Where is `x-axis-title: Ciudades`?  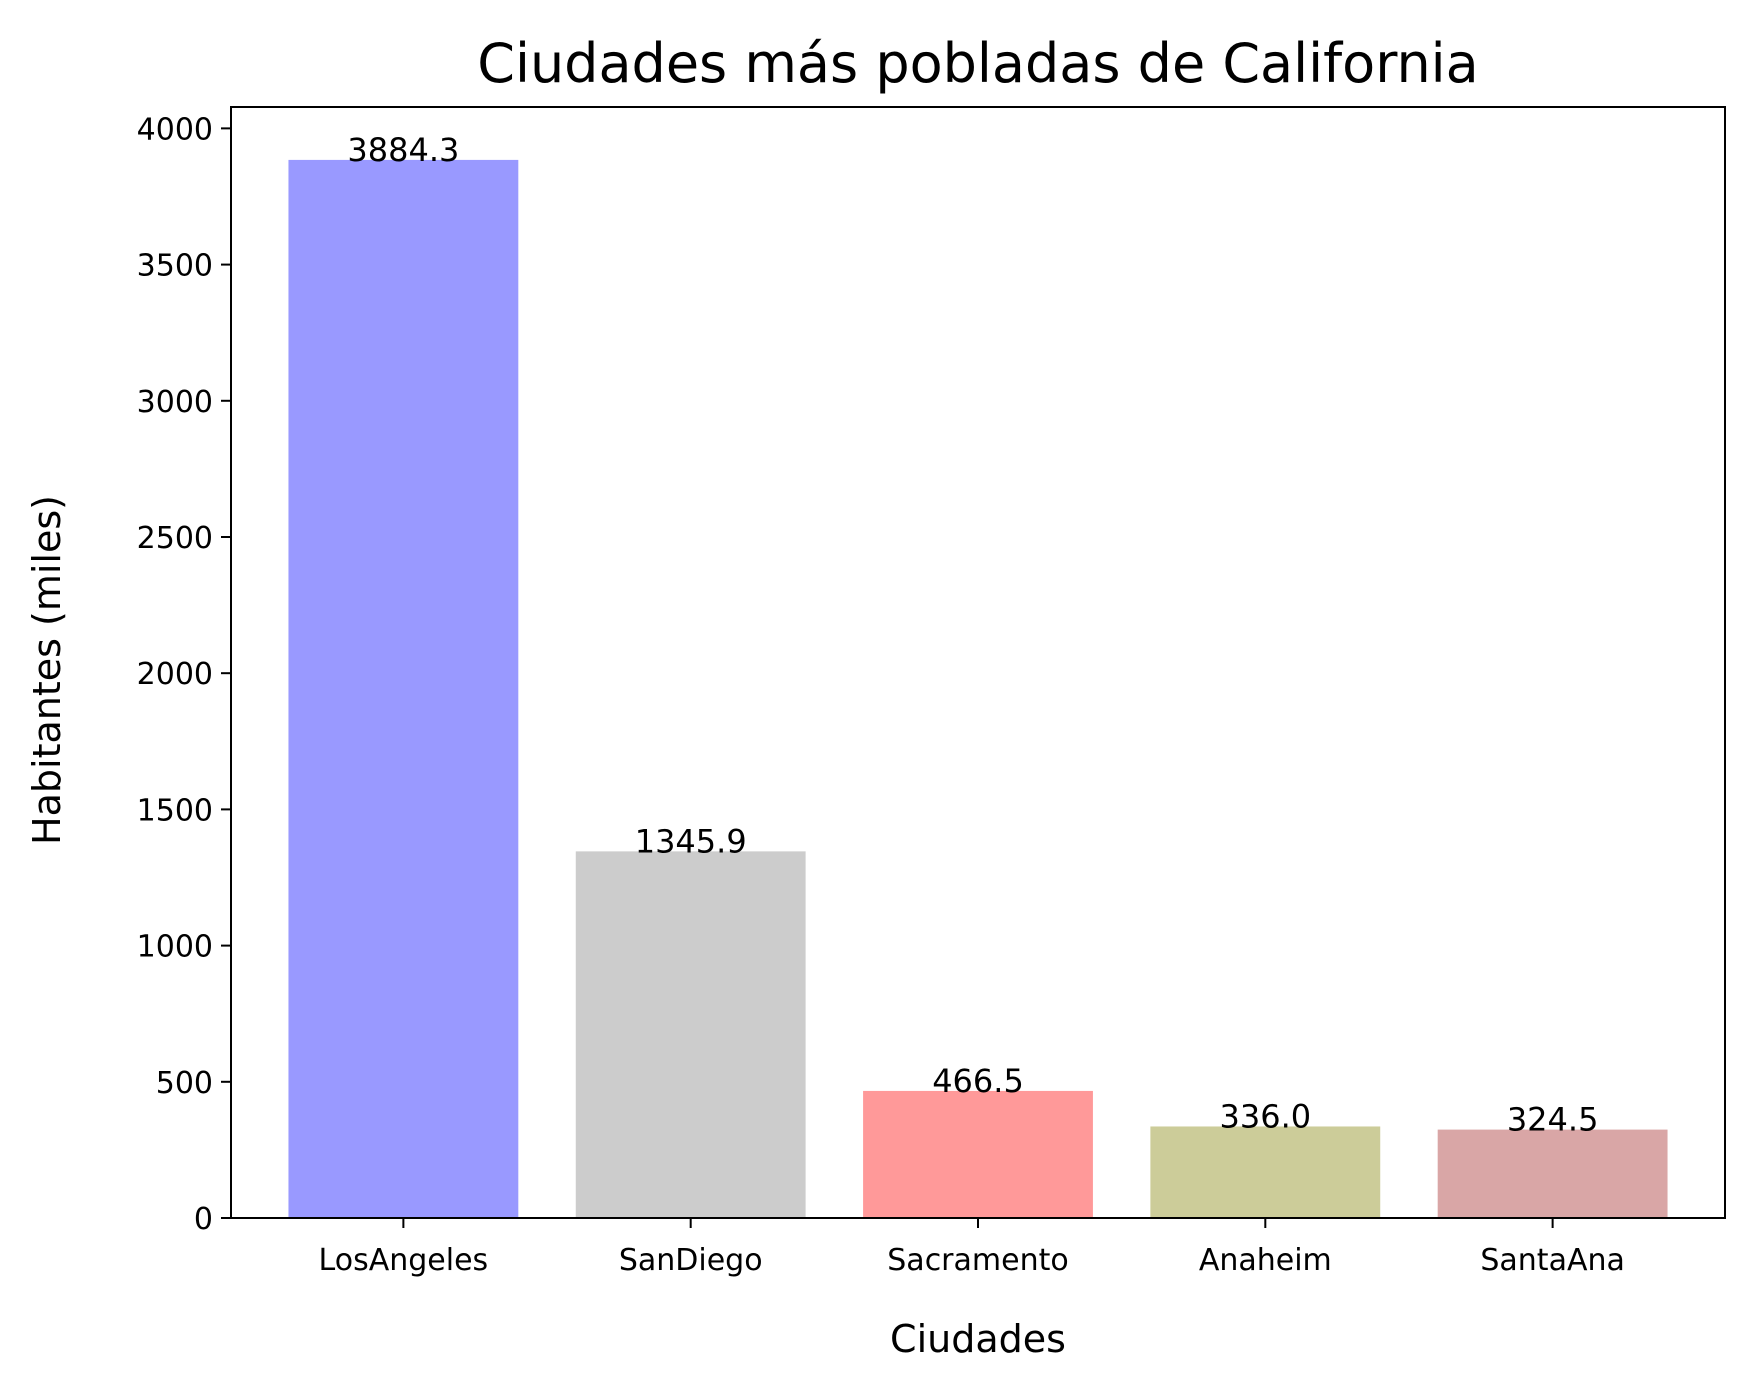 x-axis-title: Ciudades is located at coordinates (978, 1339).